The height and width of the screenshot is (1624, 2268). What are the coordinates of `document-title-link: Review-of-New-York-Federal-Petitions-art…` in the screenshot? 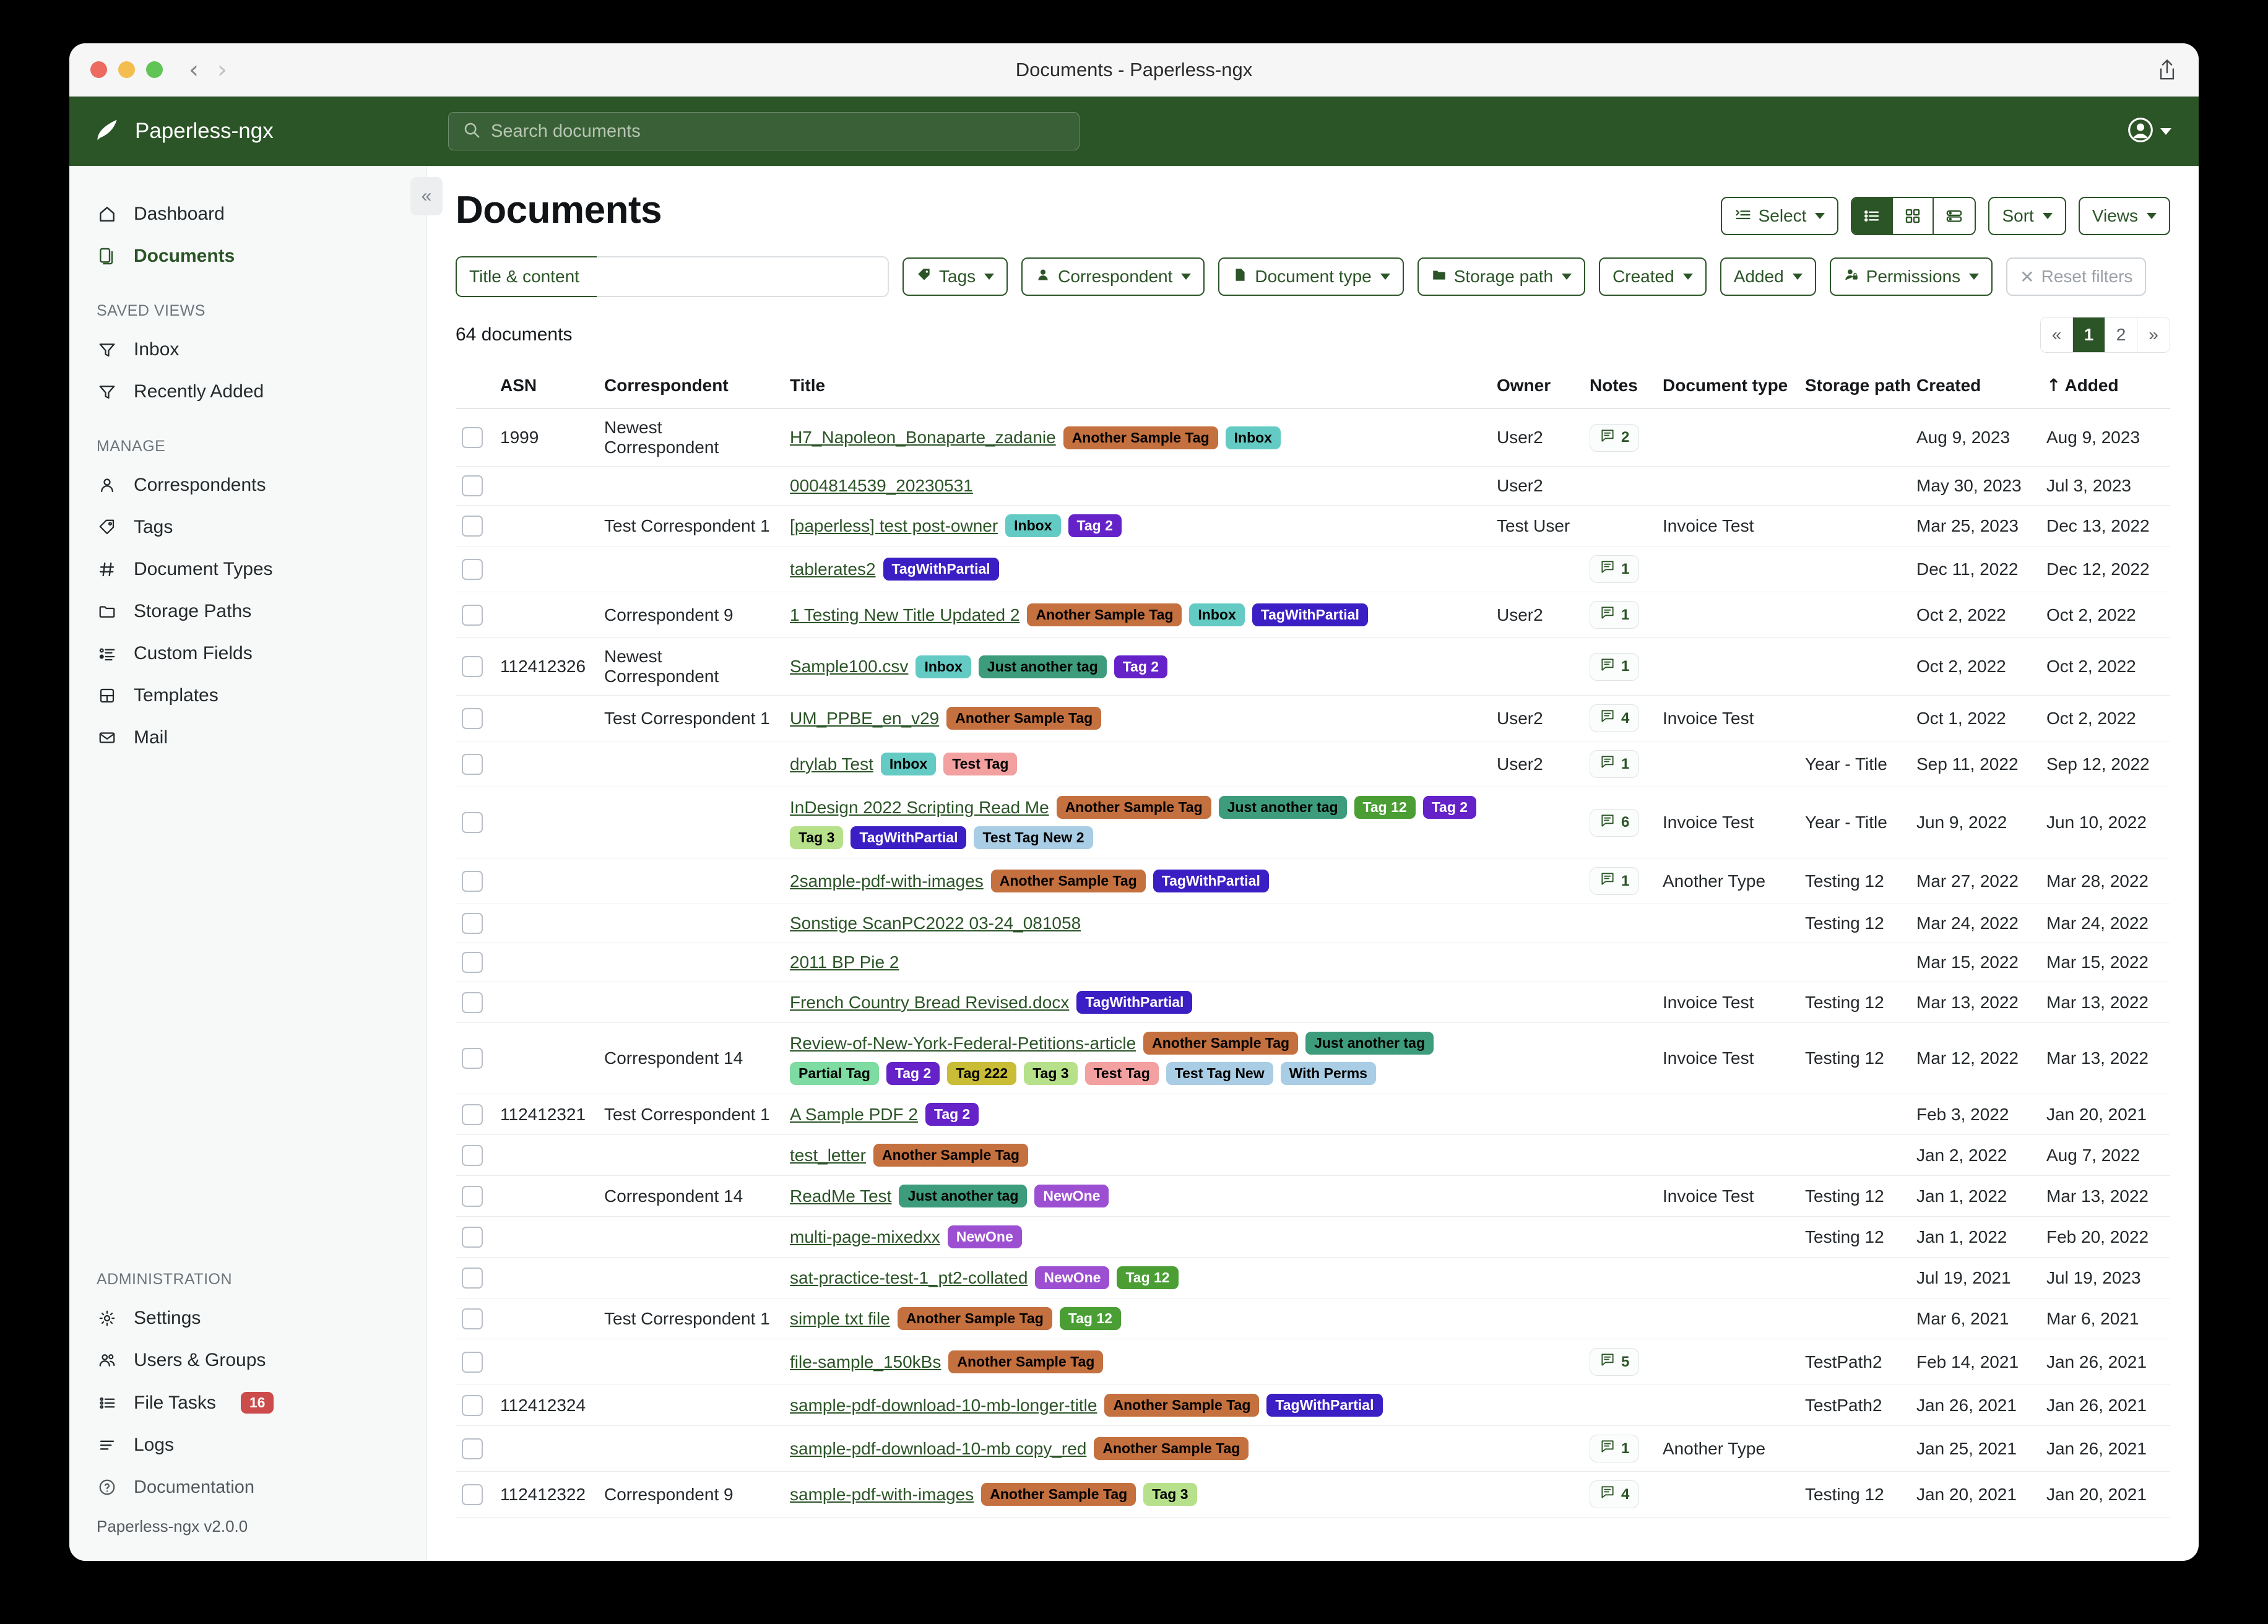 It's located at (963, 1043).